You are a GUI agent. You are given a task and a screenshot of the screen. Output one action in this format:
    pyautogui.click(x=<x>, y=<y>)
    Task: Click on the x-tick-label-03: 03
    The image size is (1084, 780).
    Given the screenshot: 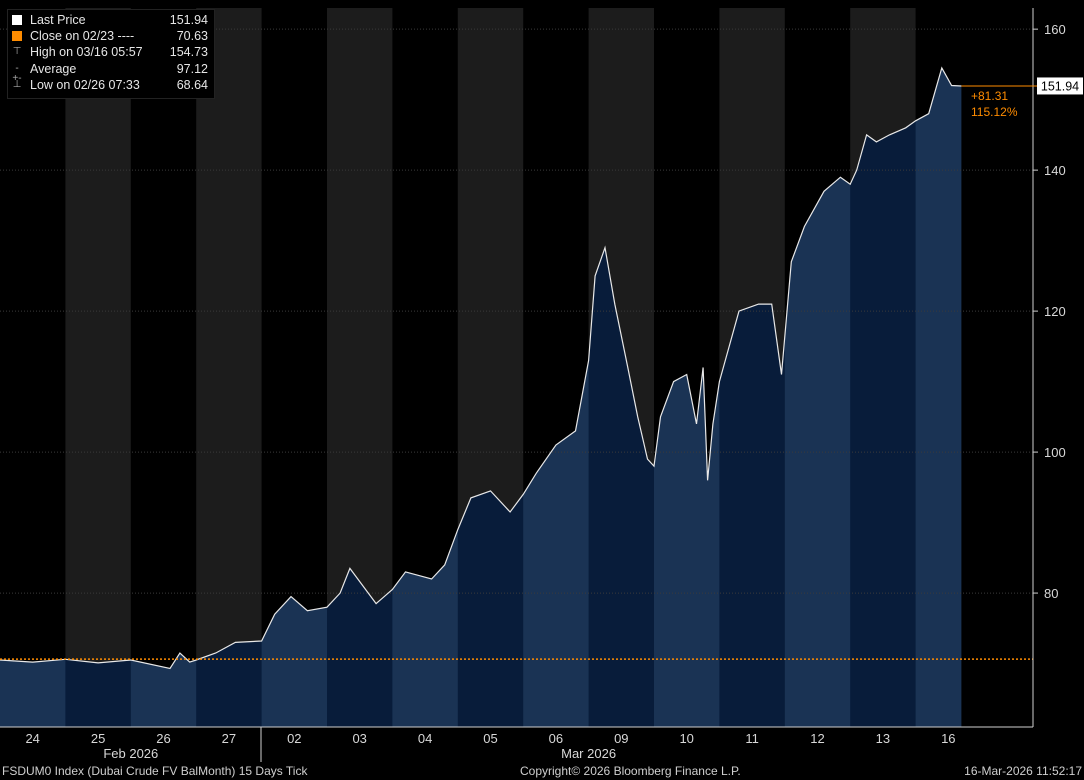 What is the action you would take?
    pyautogui.click(x=359, y=738)
    